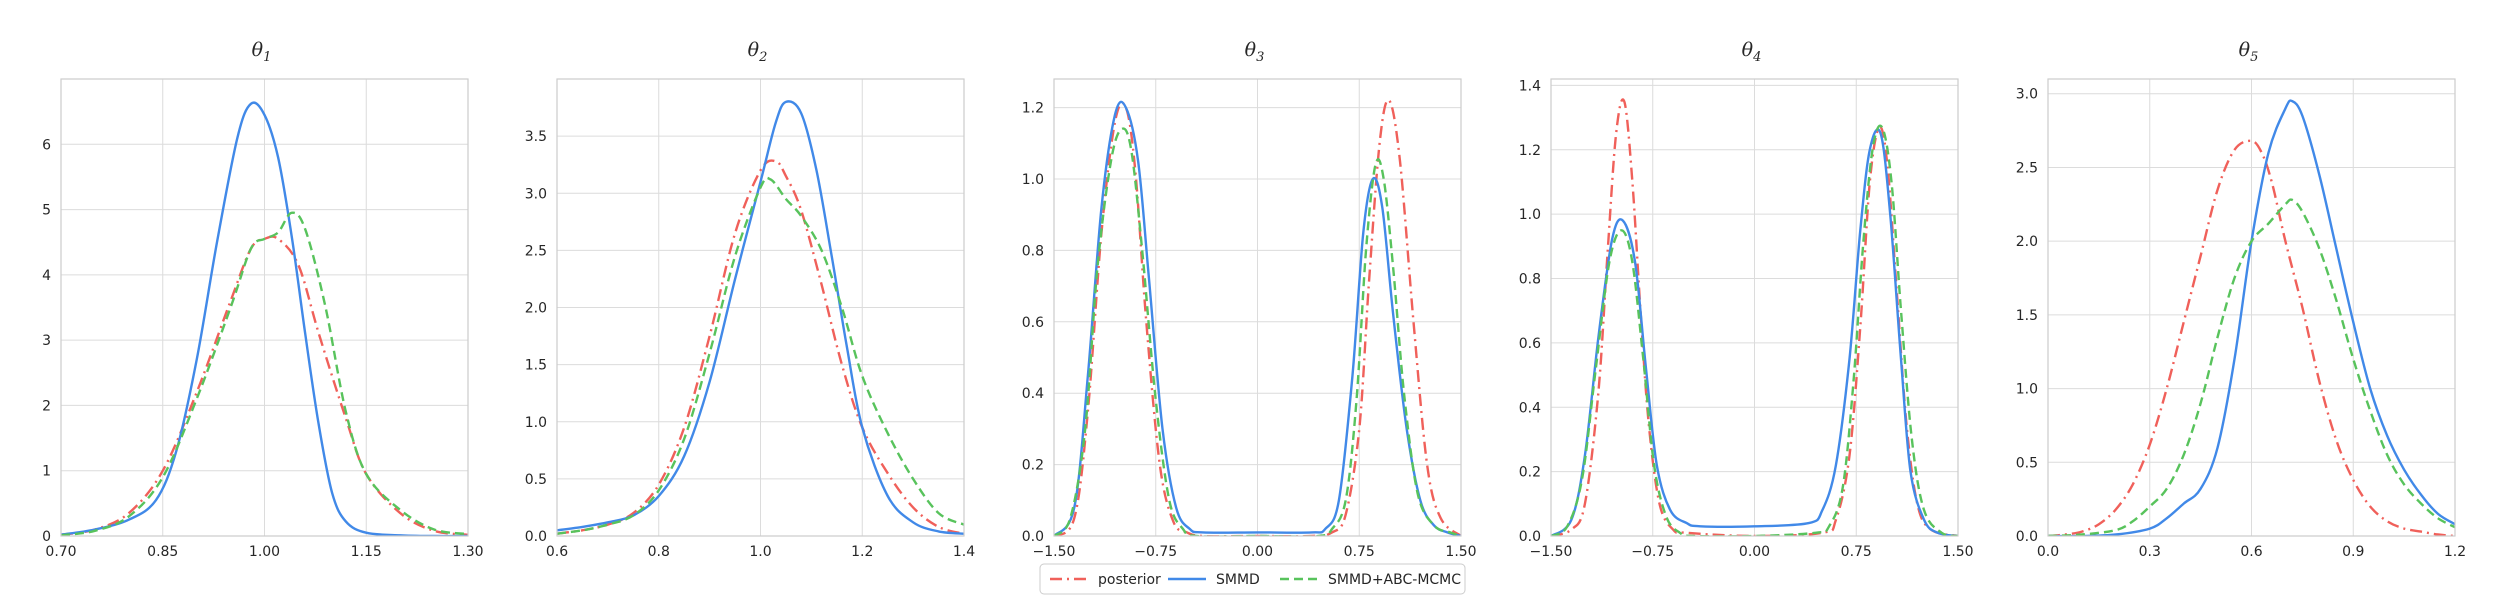 This screenshot has width=2500, height=600. Describe the element at coordinates (60, 552) in the screenshot. I see `x-tick-label: 0.70` at that location.